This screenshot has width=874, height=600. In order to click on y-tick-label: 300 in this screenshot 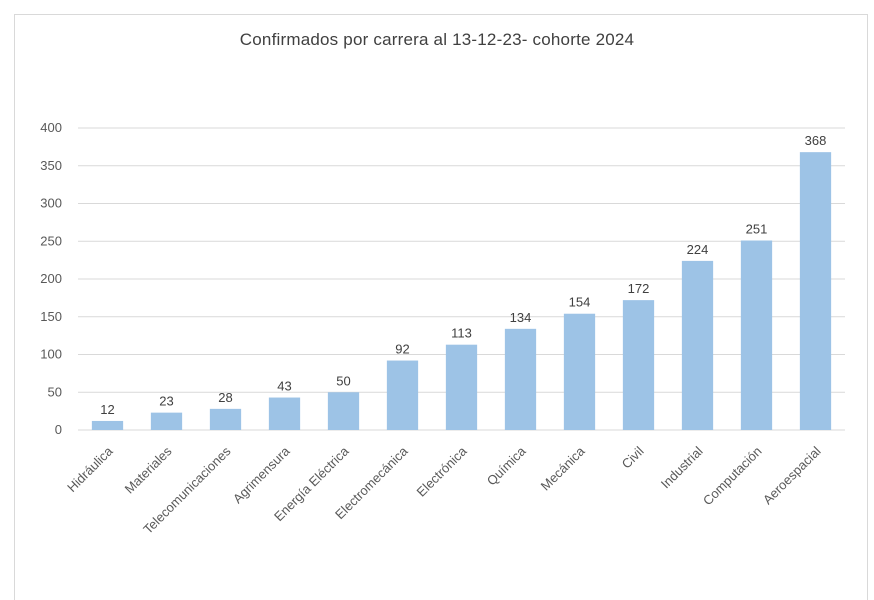, I will do `click(51, 203)`.